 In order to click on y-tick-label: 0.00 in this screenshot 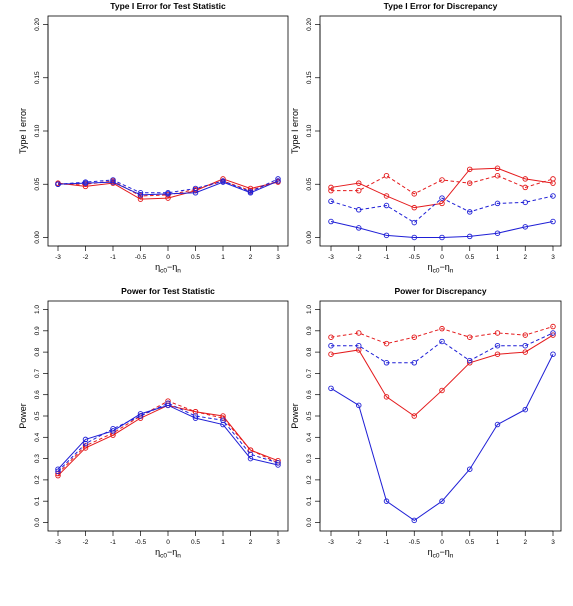, I will do `click(37, 237)`.